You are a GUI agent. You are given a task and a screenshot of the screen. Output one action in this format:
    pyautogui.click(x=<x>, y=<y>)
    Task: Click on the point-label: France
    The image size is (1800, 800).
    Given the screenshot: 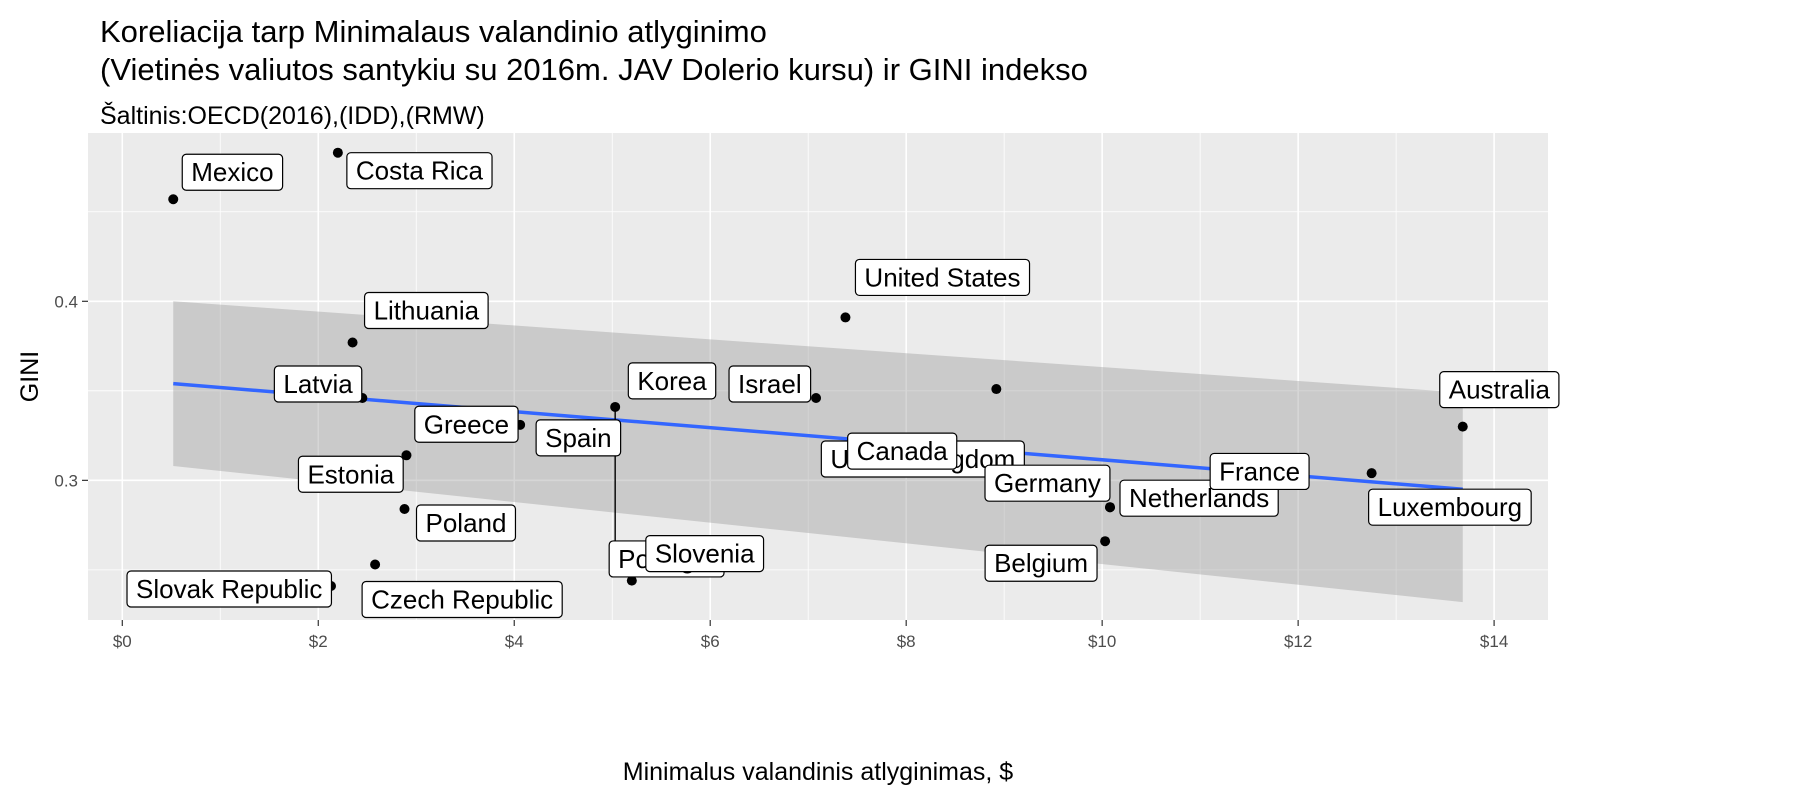 What is the action you would take?
    pyautogui.click(x=1259, y=471)
    